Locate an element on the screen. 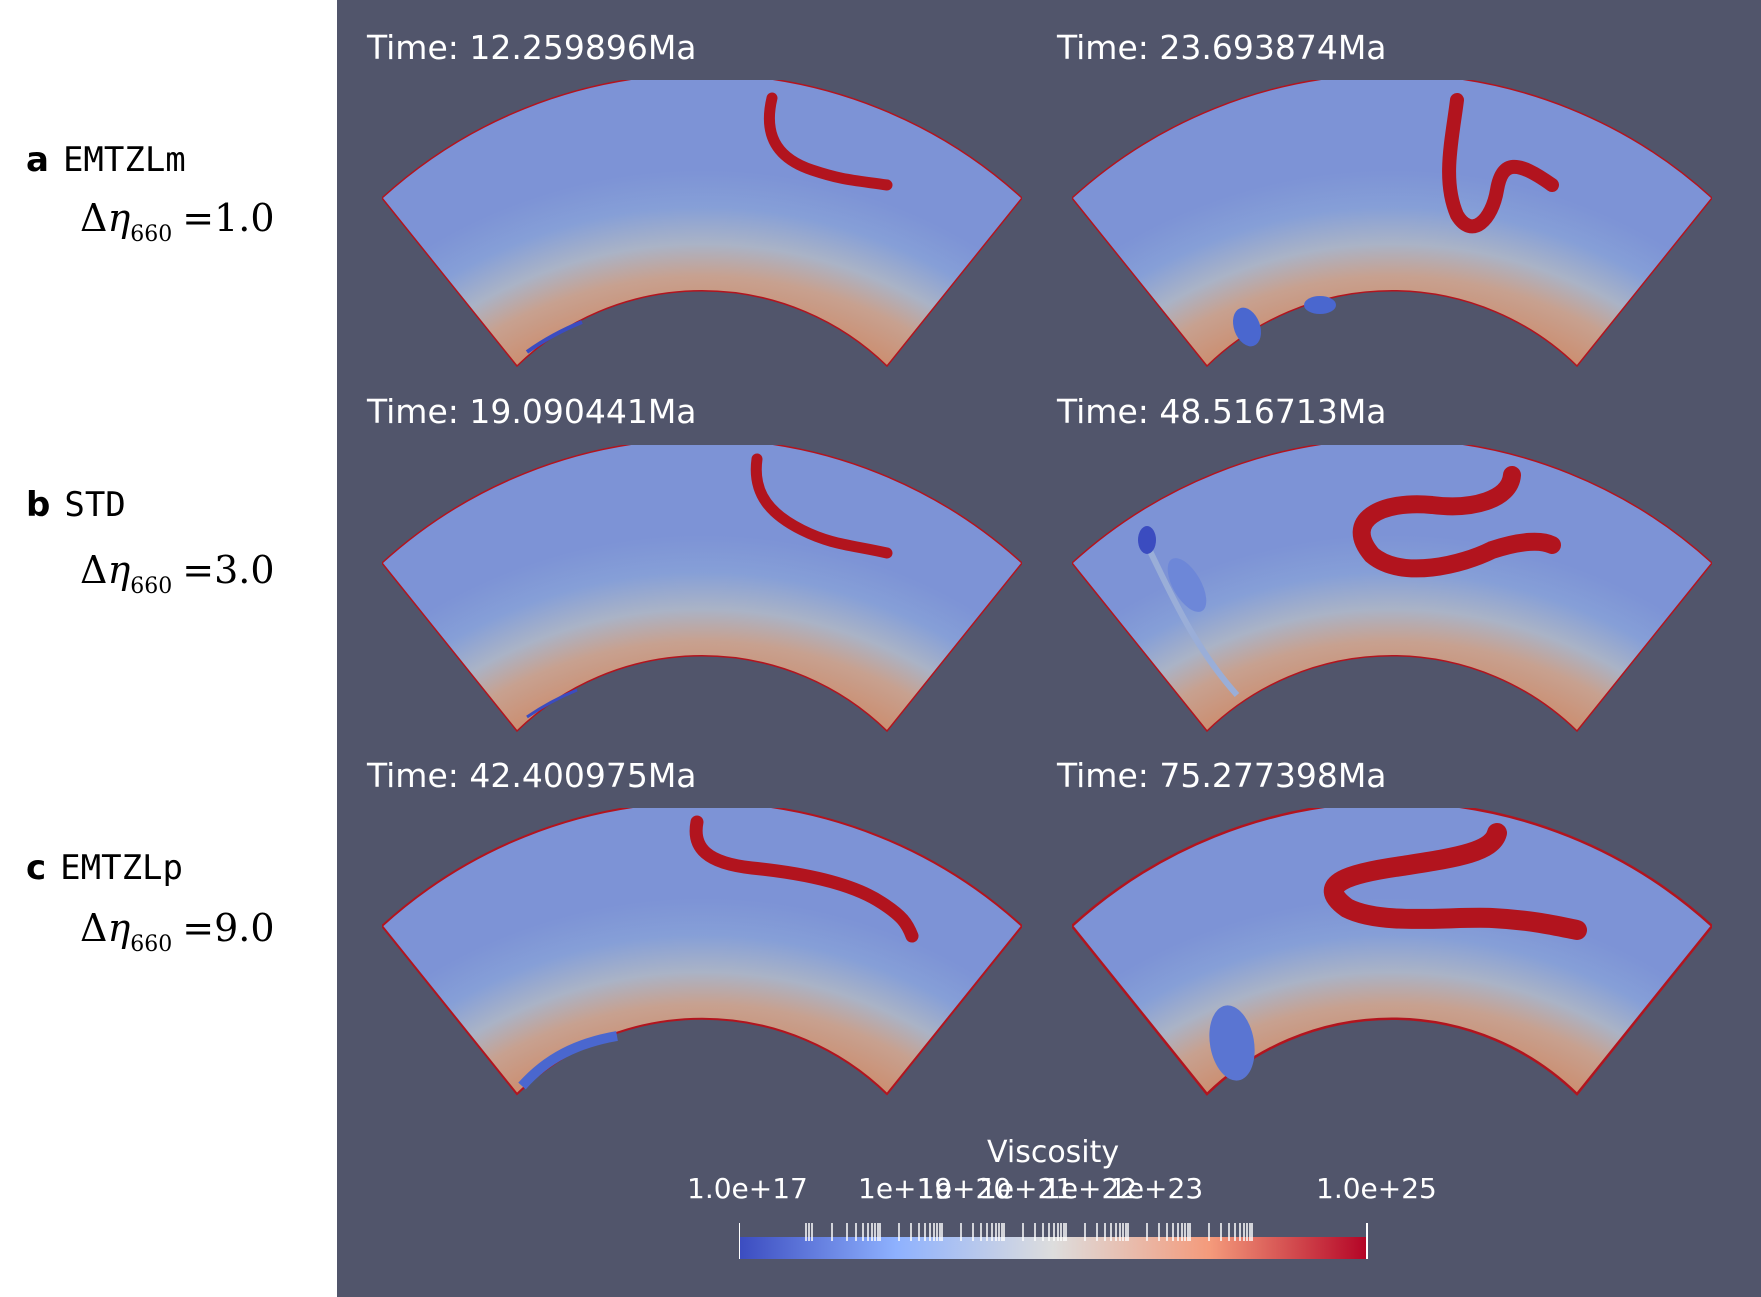 The image size is (1761, 1297). formula-value: =9.0 is located at coordinates (228, 928).